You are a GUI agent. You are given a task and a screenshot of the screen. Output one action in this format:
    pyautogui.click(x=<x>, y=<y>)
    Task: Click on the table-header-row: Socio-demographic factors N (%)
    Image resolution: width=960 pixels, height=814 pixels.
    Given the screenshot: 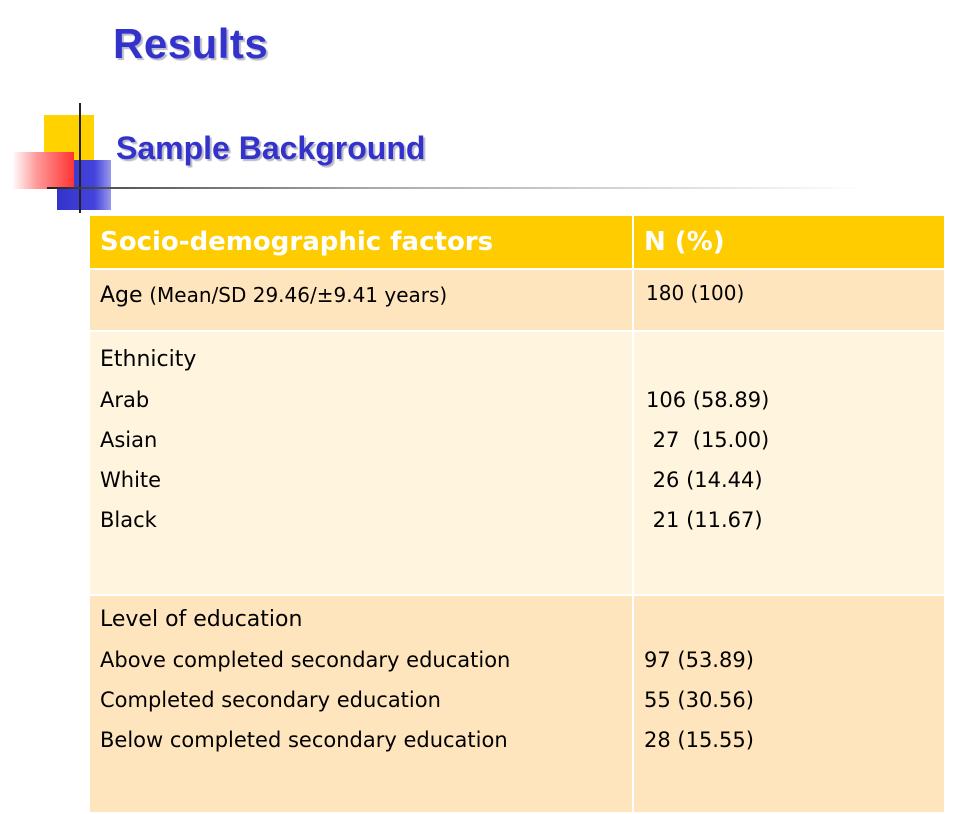 What is the action you would take?
    pyautogui.click(x=517, y=242)
    